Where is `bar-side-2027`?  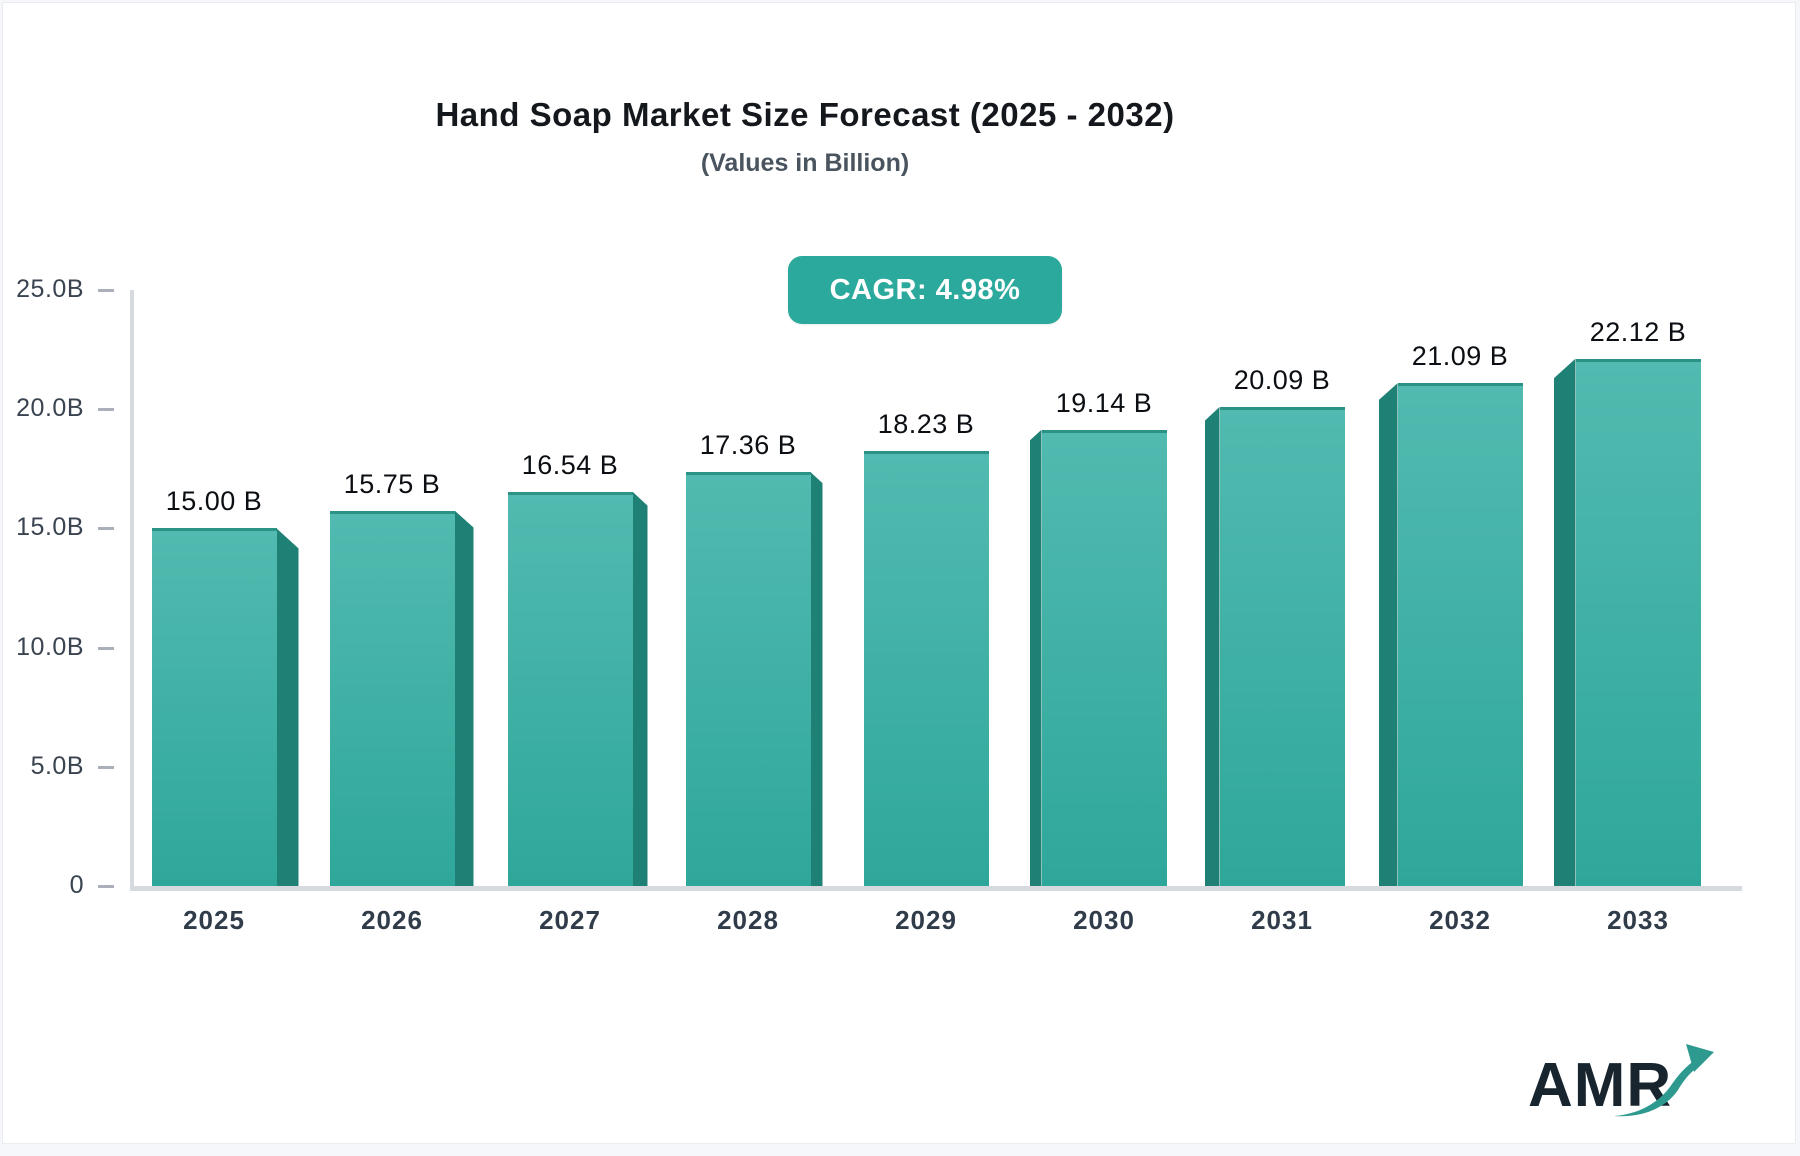 bar-side-2027 is located at coordinates (640, 688).